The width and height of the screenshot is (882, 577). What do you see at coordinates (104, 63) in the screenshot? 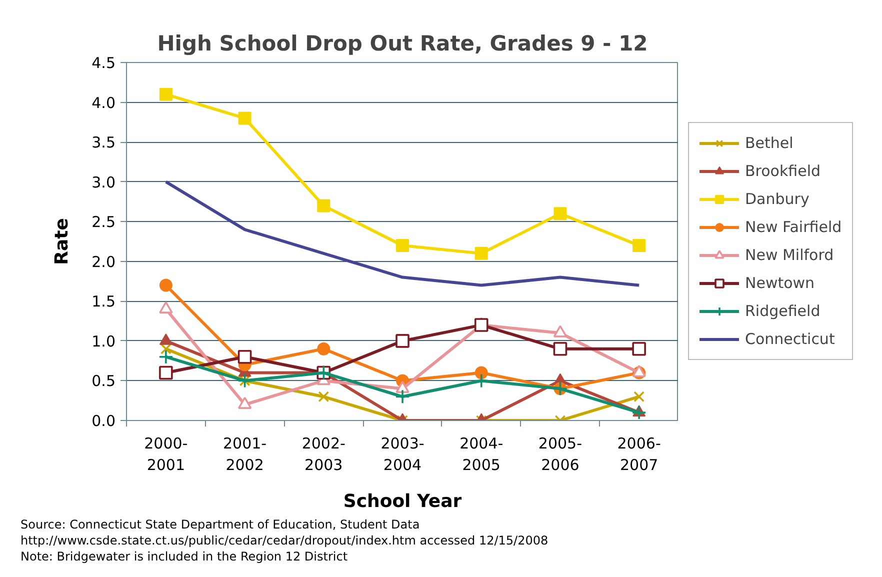
I see `y-tick-label: 4.5` at bounding box center [104, 63].